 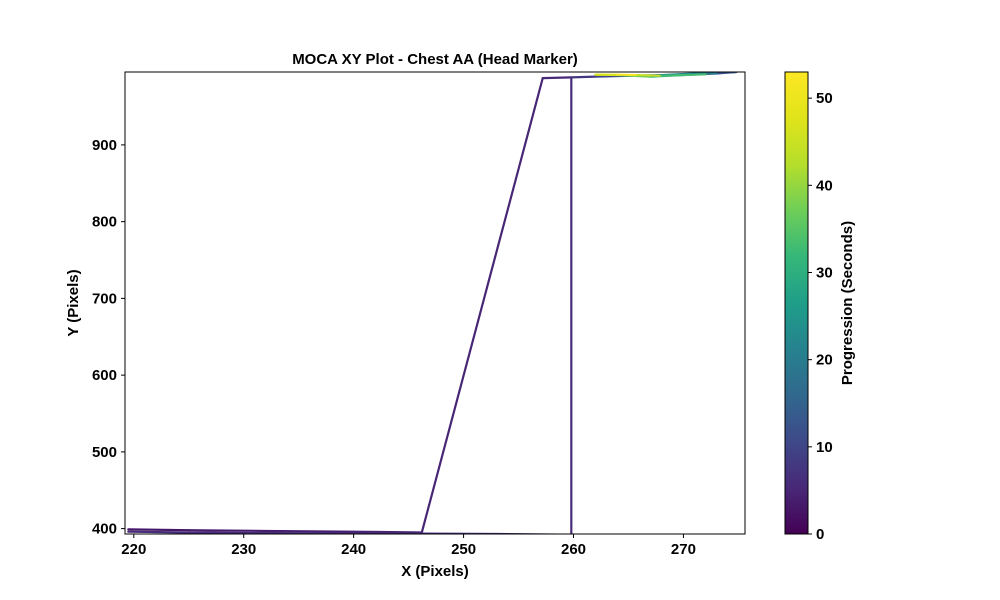 What do you see at coordinates (243, 549) in the screenshot?
I see `x-tick-label: 230` at bounding box center [243, 549].